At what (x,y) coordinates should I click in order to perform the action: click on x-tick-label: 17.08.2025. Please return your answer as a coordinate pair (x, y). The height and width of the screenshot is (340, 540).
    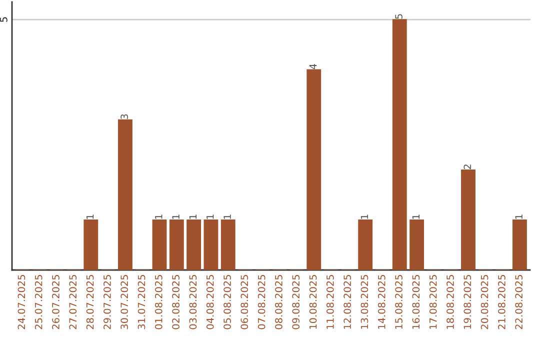
    Looking at the image, I should click on (433, 302).